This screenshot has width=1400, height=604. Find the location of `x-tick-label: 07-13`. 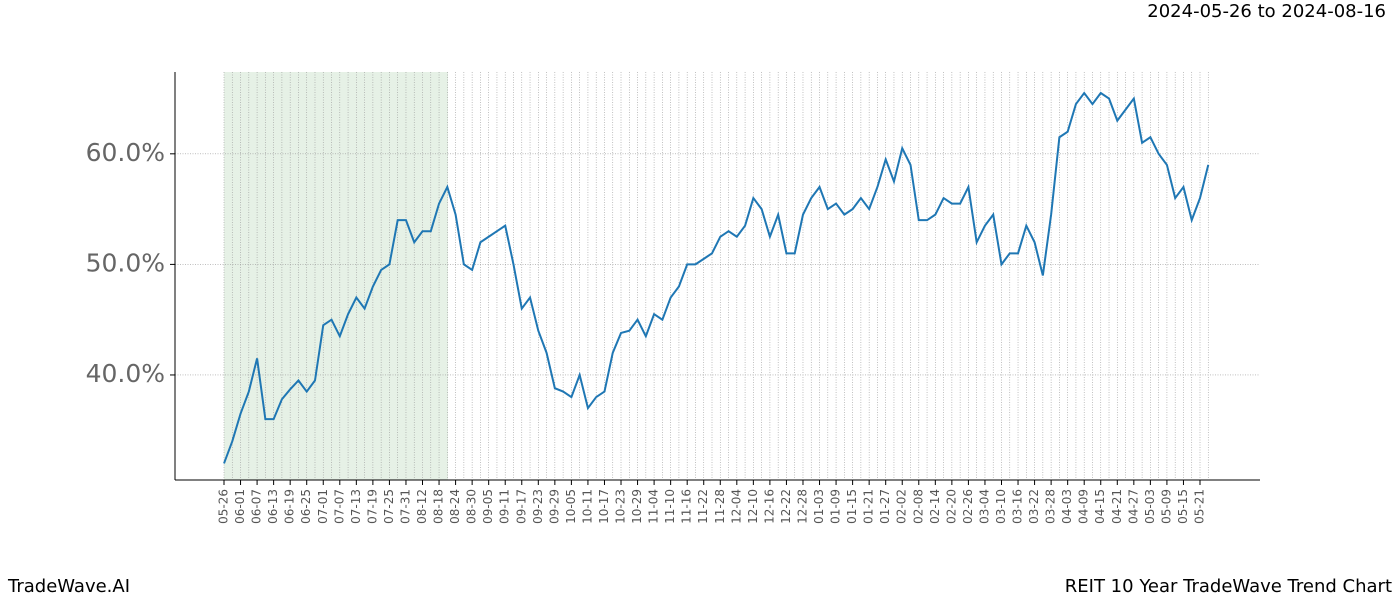

x-tick-label: 07-13 is located at coordinates (356, 506).